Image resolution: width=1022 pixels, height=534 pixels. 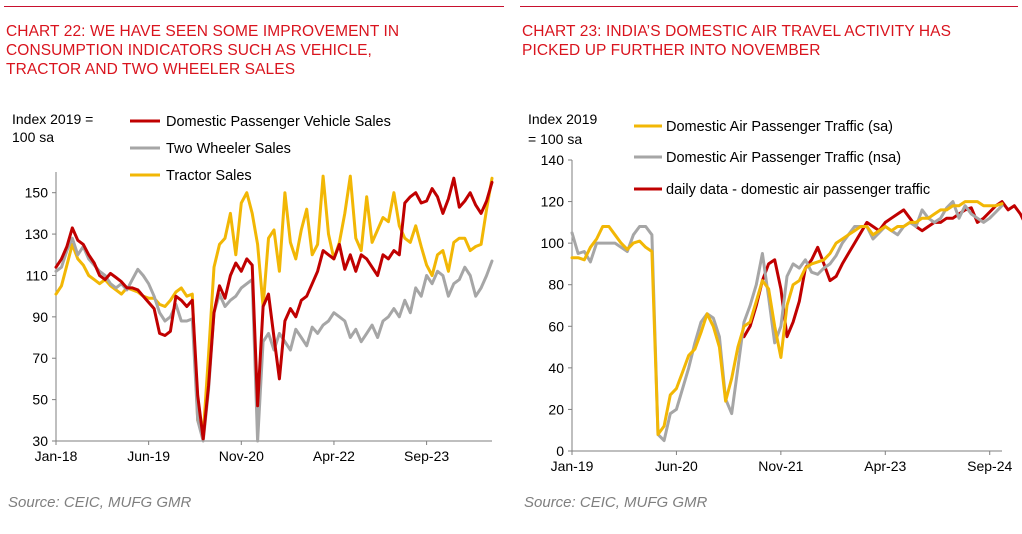 I want to click on y-tick-label: 50, so click(x=40, y=400).